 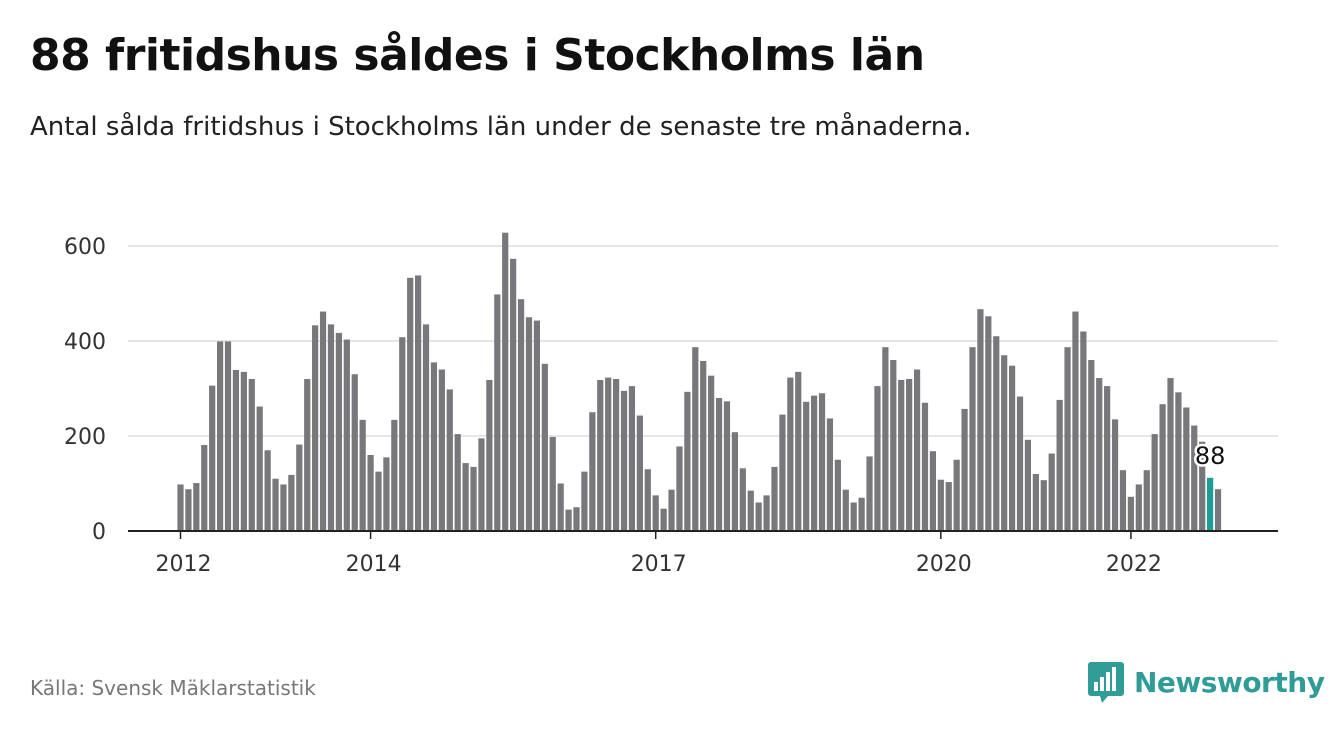 What do you see at coordinates (659, 564) in the screenshot?
I see `x-tick-label: 2017` at bounding box center [659, 564].